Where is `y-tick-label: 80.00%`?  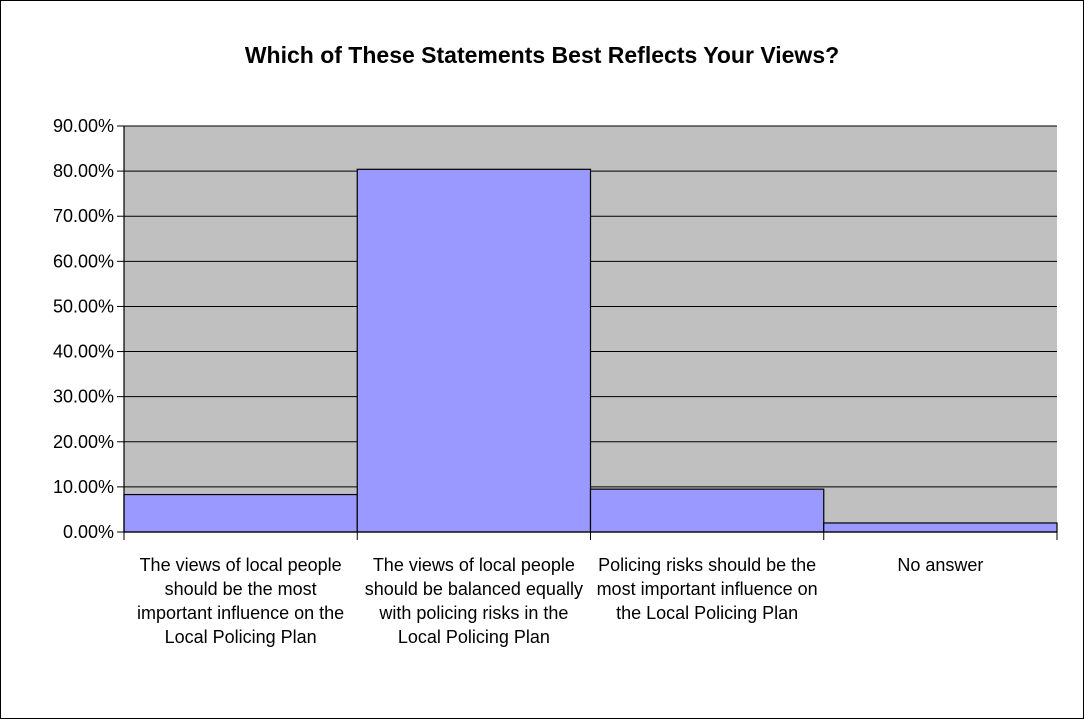 y-tick-label: 80.00% is located at coordinates (83, 171).